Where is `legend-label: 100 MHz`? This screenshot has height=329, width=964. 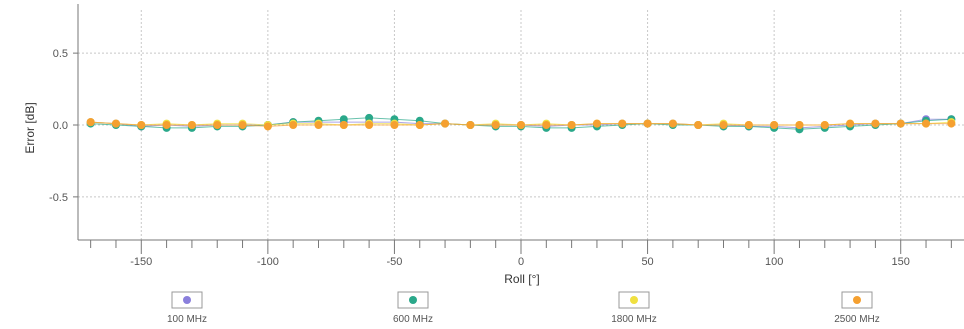
legend-label: 100 MHz is located at coordinates (187, 319).